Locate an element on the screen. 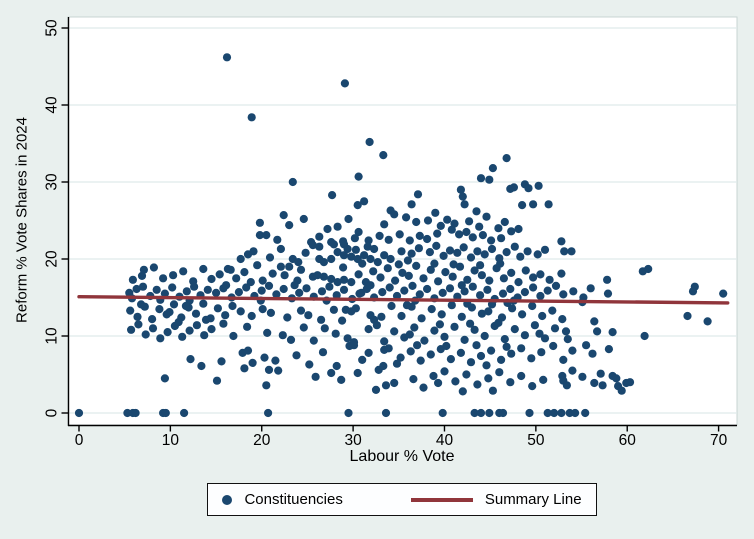  legend-item-summary-line: Summary Line is located at coordinates (496, 499).